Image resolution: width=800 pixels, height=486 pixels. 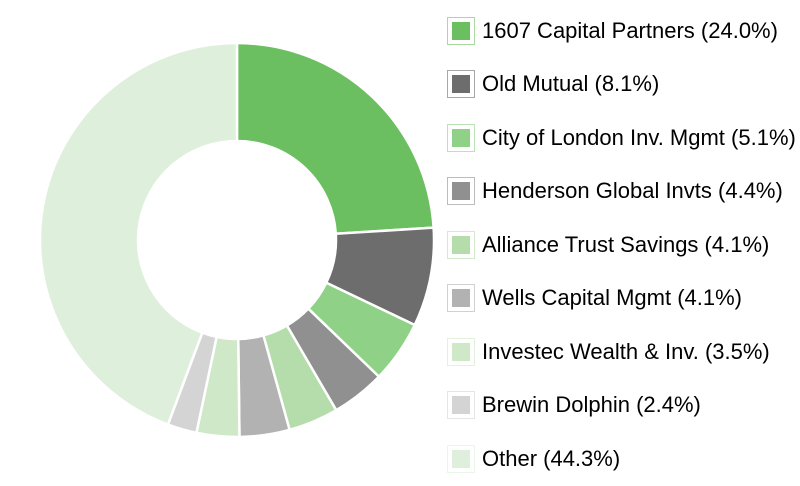 What do you see at coordinates (626, 351) in the screenshot?
I see `legend-label: Investec Wealth & Inv. (3.5%)` at bounding box center [626, 351].